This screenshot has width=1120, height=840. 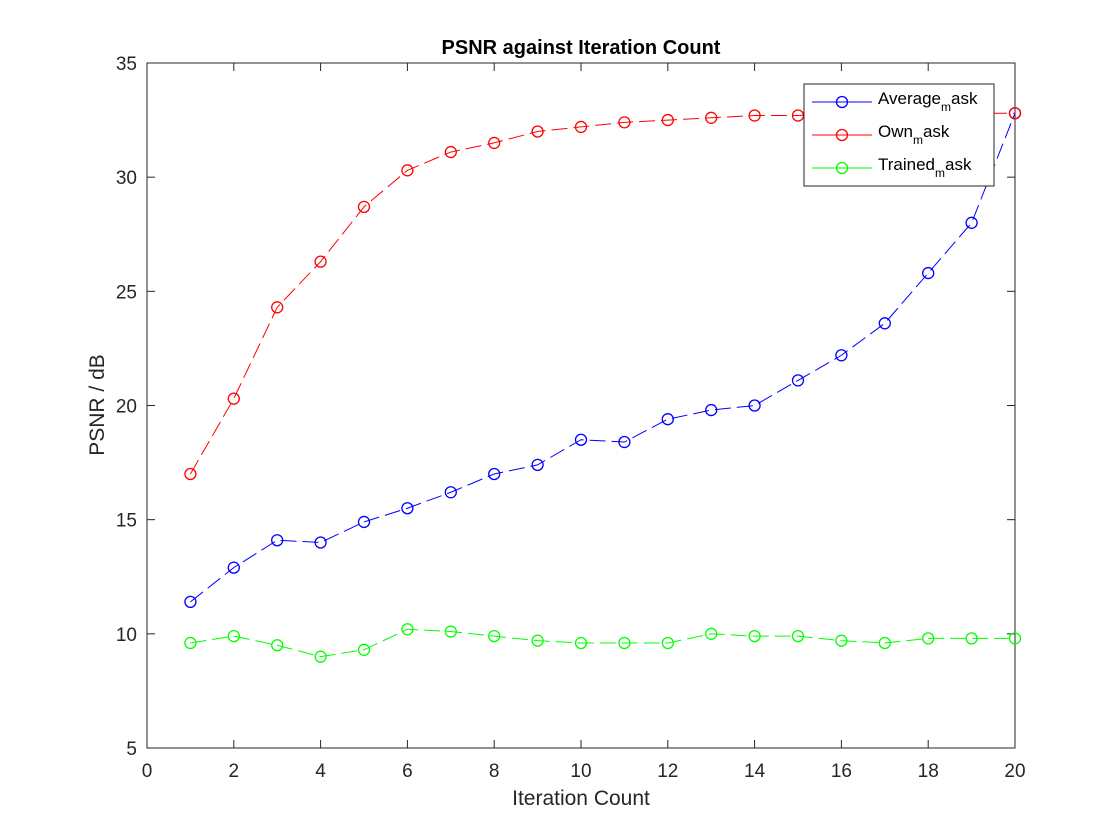 I want to click on x-tick-label: 10, so click(x=580, y=771).